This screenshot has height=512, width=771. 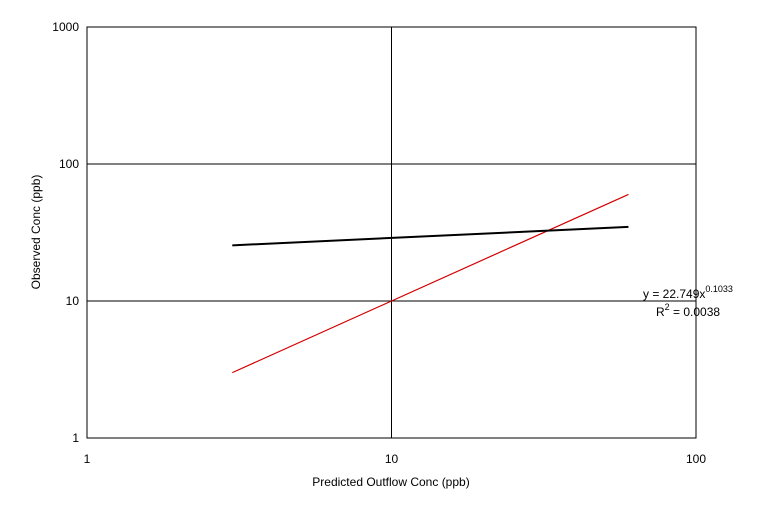 What do you see at coordinates (69, 164) in the screenshot?
I see `y-tick-label: 100` at bounding box center [69, 164].